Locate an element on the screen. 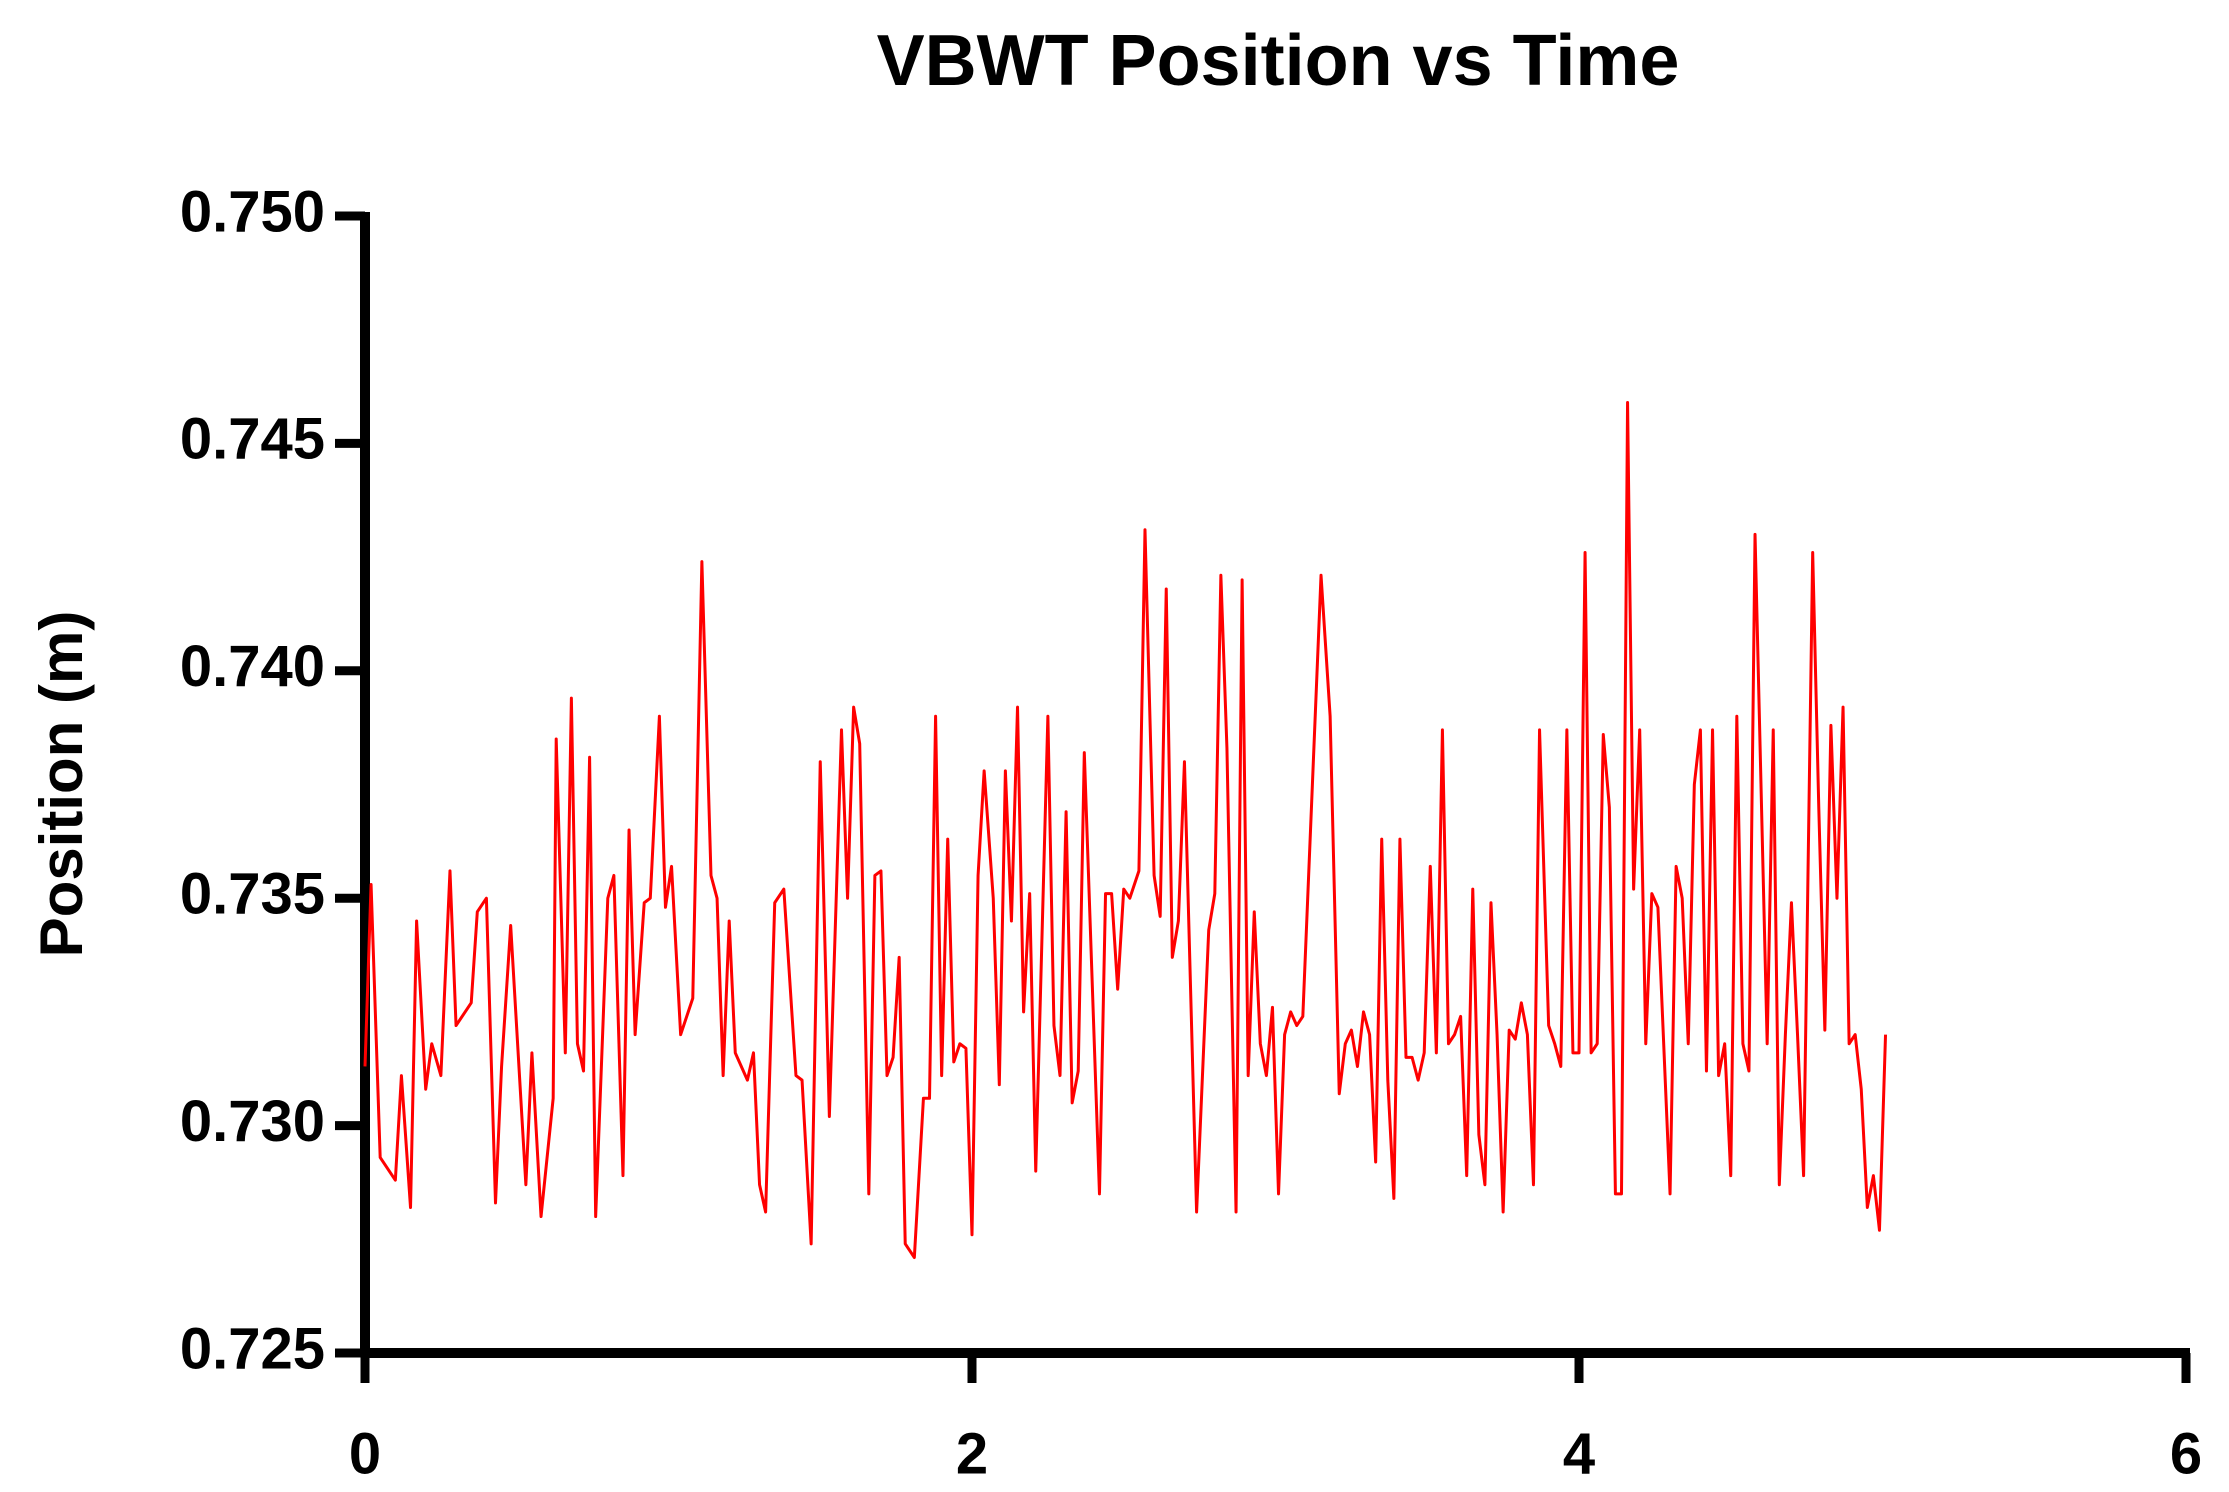  y-tick-label: 0.750 is located at coordinates (252, 211).